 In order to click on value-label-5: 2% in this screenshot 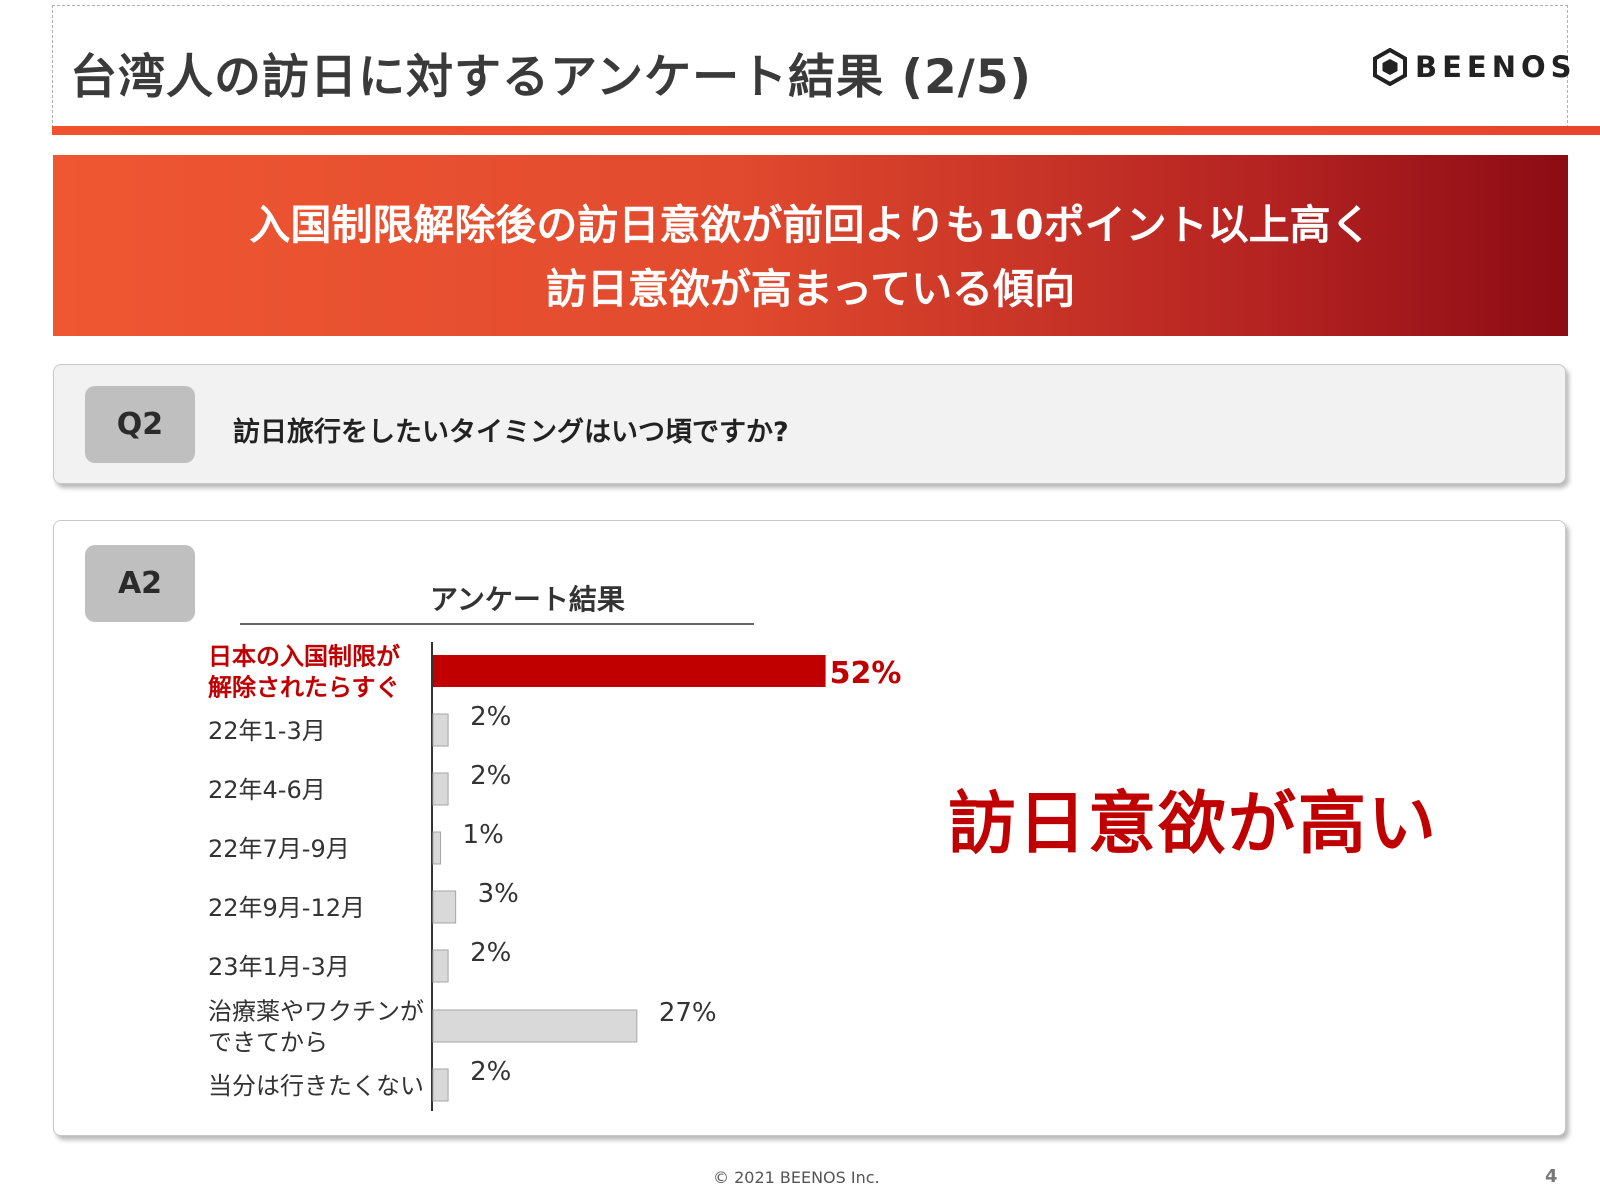, I will do `click(490, 953)`.